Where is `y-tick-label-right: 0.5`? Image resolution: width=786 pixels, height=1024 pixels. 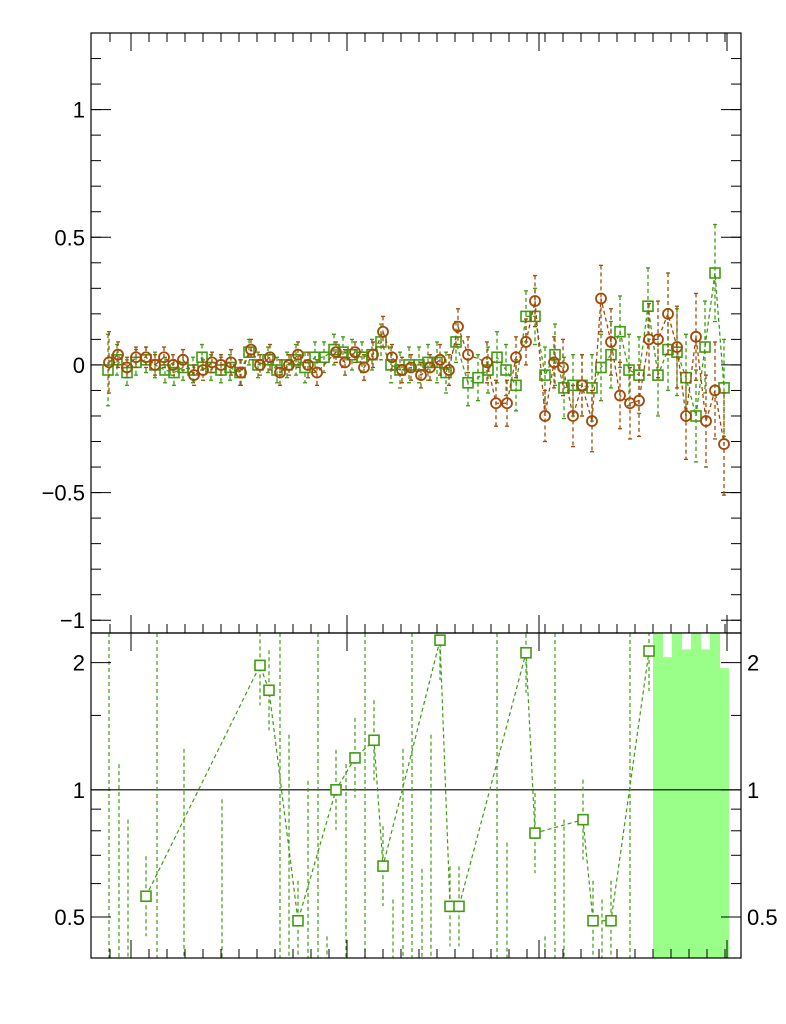
y-tick-label-right: 0.5 is located at coordinates (762, 917).